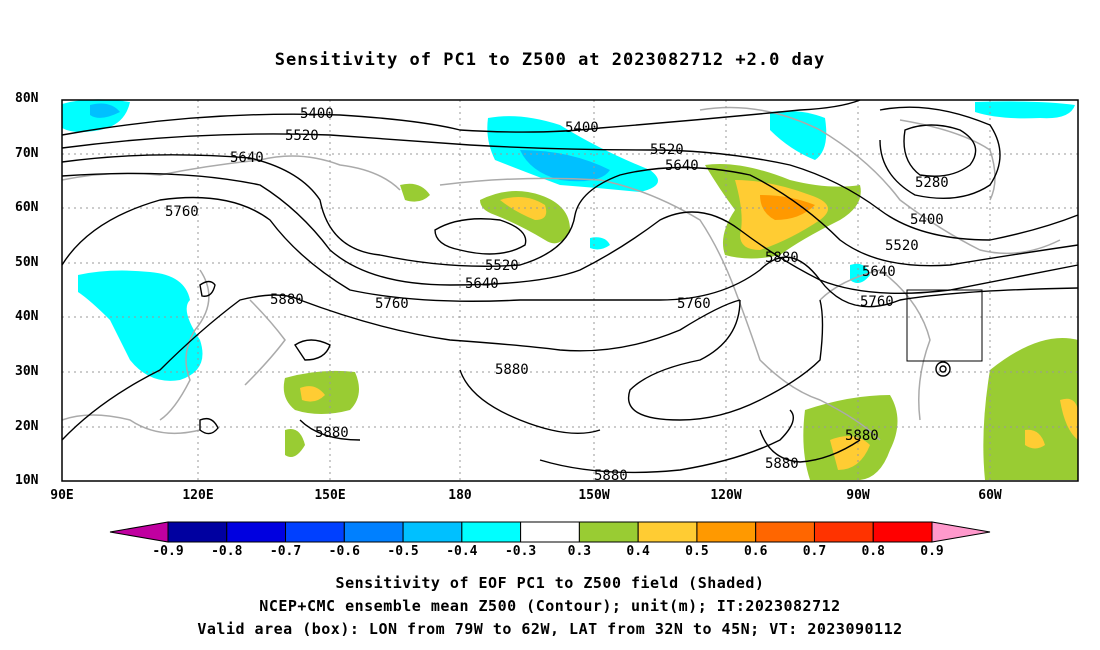 This screenshot has width=1100, height=650. I want to click on lon-label: 90E, so click(62, 495).